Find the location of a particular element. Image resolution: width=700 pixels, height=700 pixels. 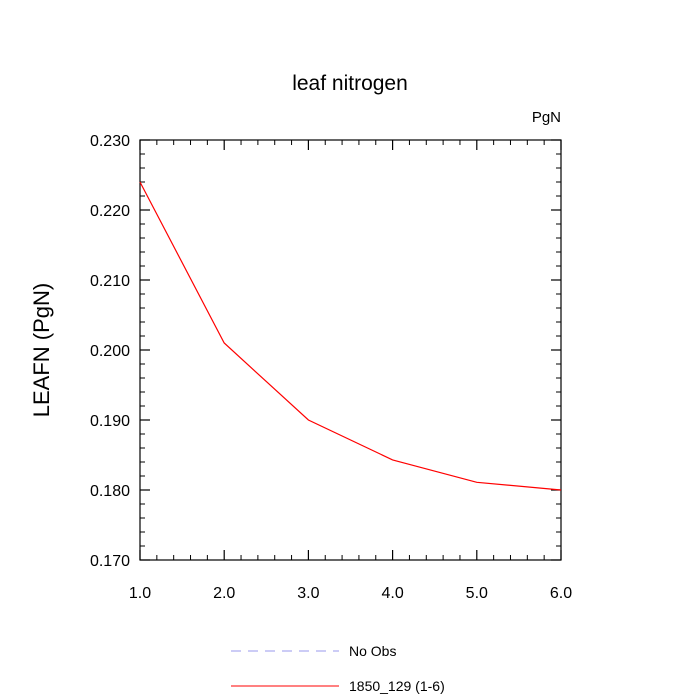

x-tick-label: 5.0 is located at coordinates (477, 593).